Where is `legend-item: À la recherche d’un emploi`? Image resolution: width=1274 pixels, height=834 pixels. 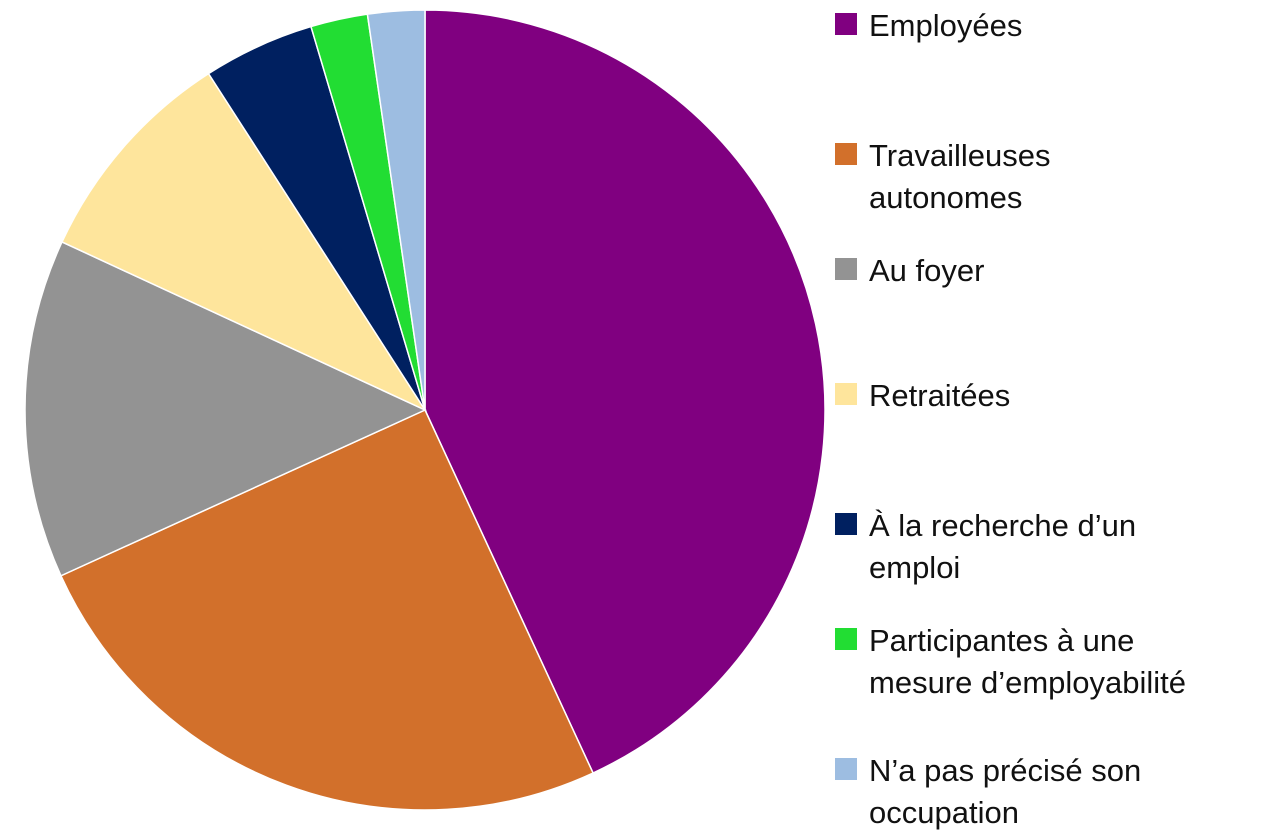
legend-item: À la recherche d’un emploi is located at coordinates (1022, 547).